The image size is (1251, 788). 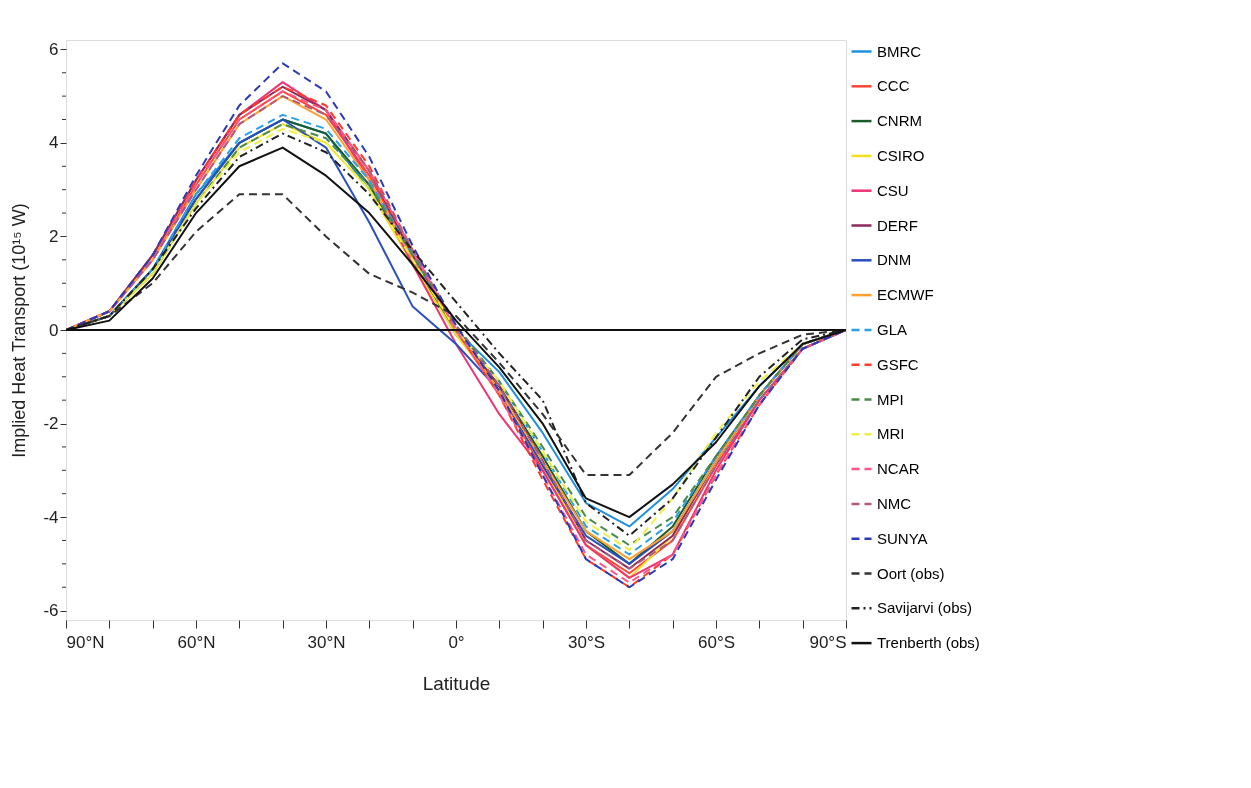 I want to click on legend-label: NCAR, so click(x=898, y=469).